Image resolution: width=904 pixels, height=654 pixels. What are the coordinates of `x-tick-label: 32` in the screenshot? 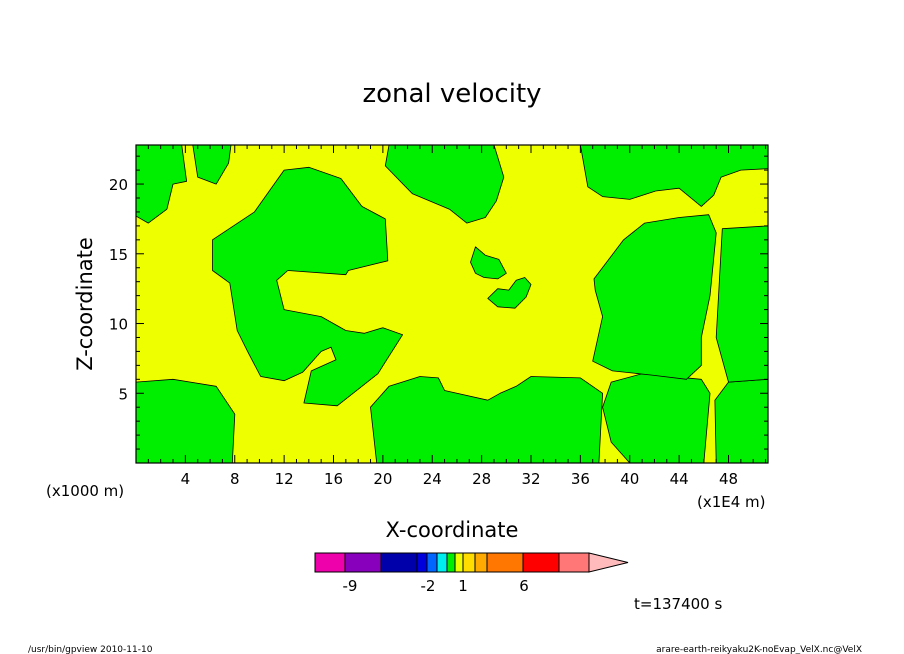 It's located at (530, 479).